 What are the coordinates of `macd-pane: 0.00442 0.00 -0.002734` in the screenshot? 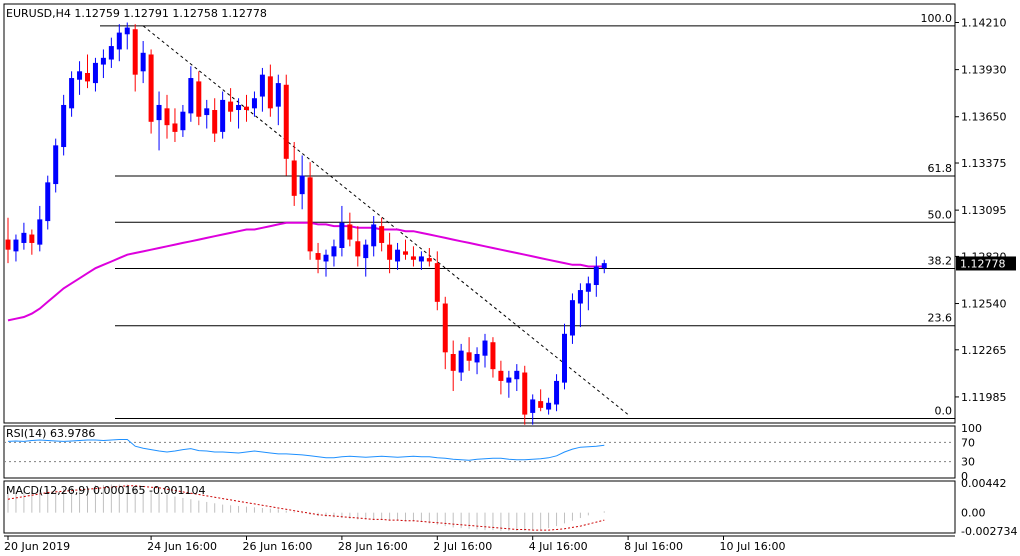 It's located at (510, 507).